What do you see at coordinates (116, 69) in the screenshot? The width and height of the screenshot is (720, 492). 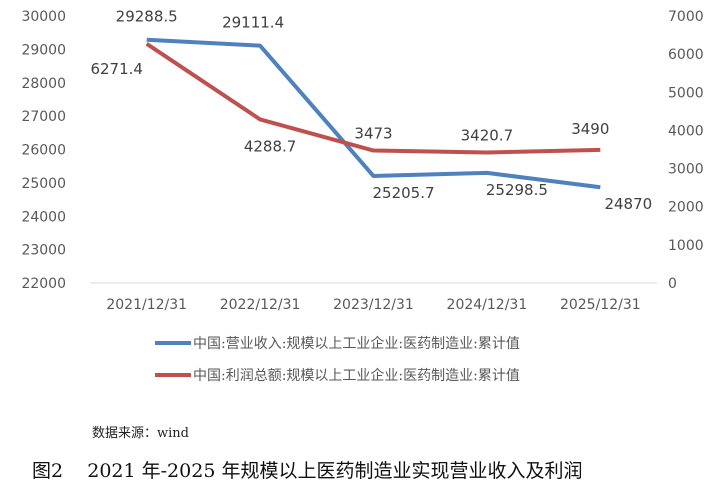 I see `data-label: 6271.4` at bounding box center [116, 69].